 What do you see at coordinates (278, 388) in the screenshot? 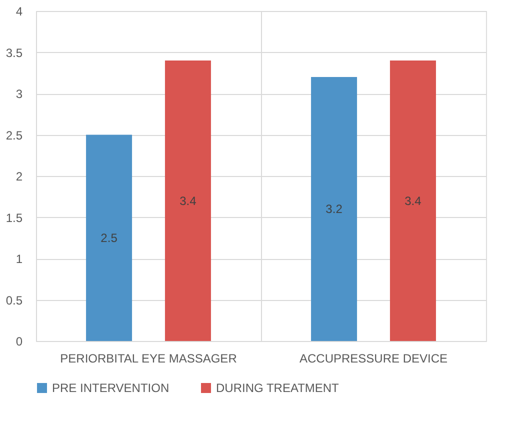
I see `legend-label: DURING TREATMENT` at bounding box center [278, 388].